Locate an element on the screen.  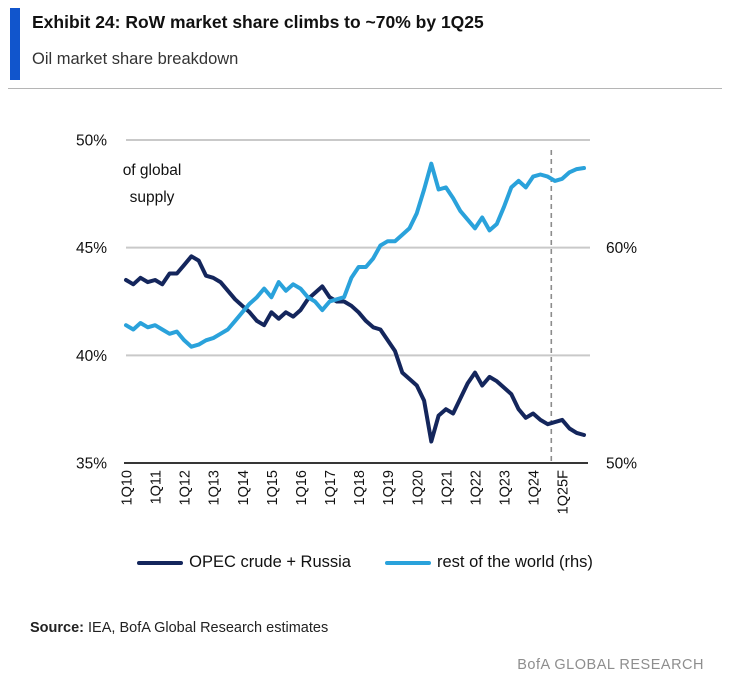
annotation-of-global-supply: supply is located at coordinates (152, 197).